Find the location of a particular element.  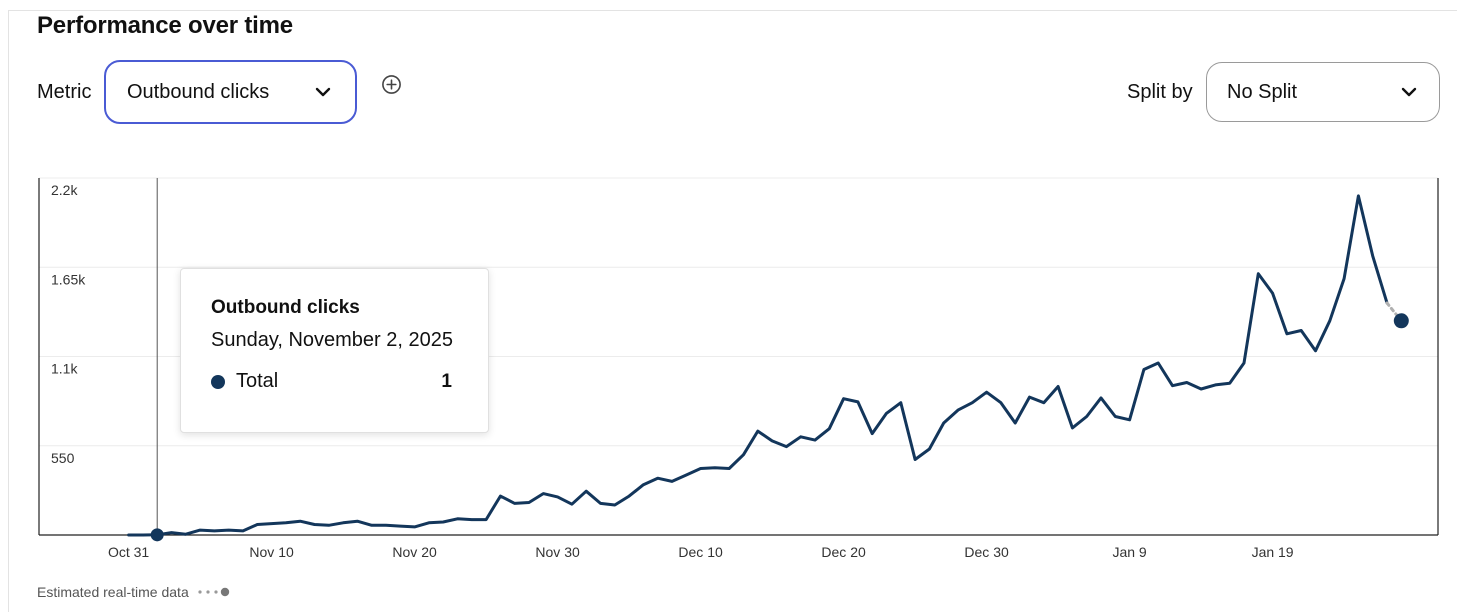

split-dropdown-value: No Split is located at coordinates (1262, 91).